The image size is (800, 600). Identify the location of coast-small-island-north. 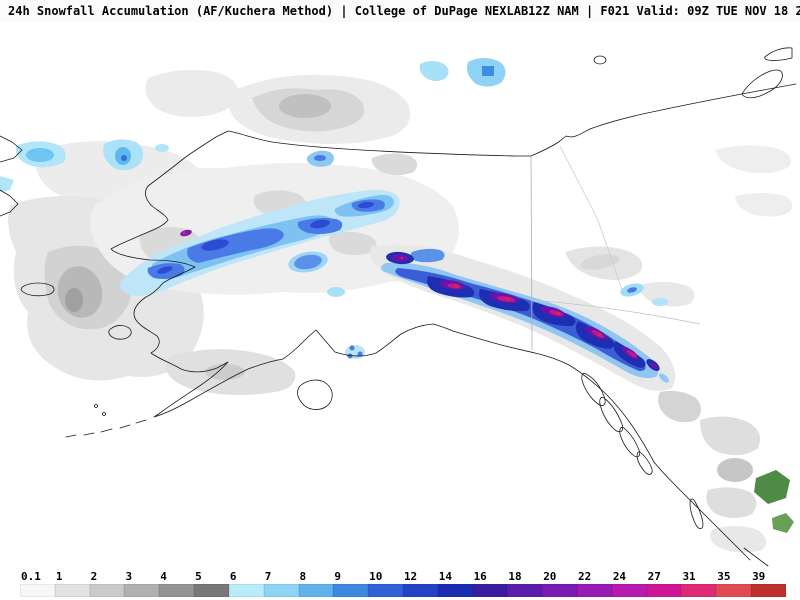
(600, 60).